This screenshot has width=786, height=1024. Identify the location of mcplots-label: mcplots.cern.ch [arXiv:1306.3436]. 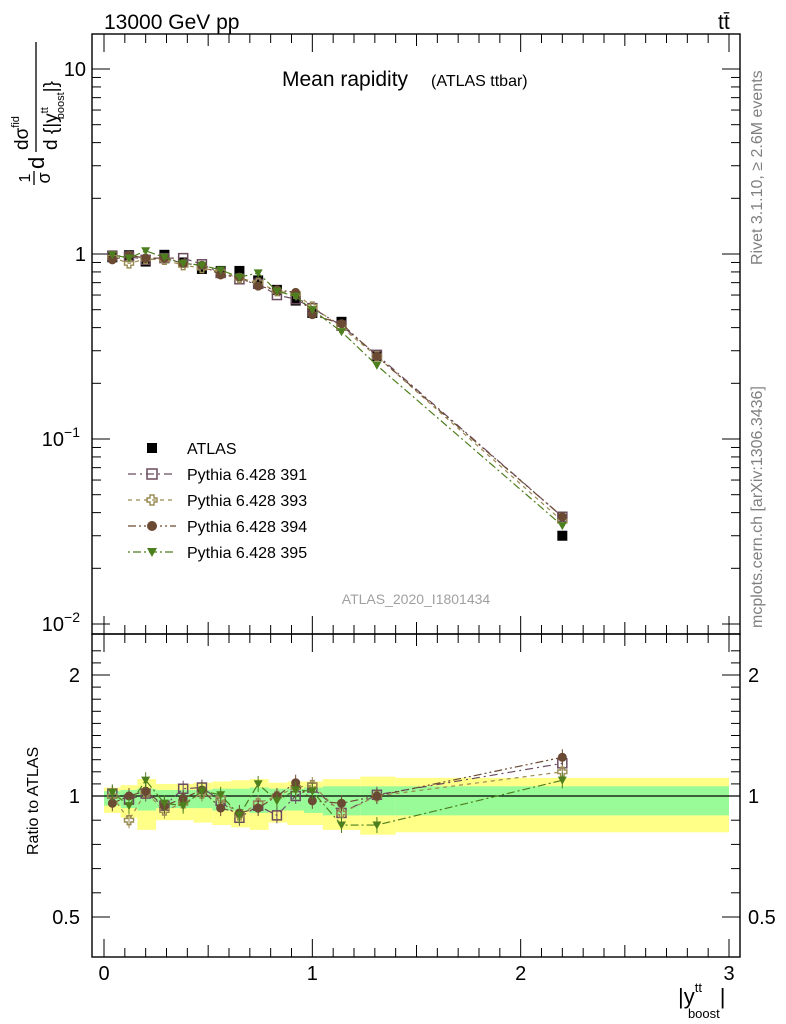
(757, 507).